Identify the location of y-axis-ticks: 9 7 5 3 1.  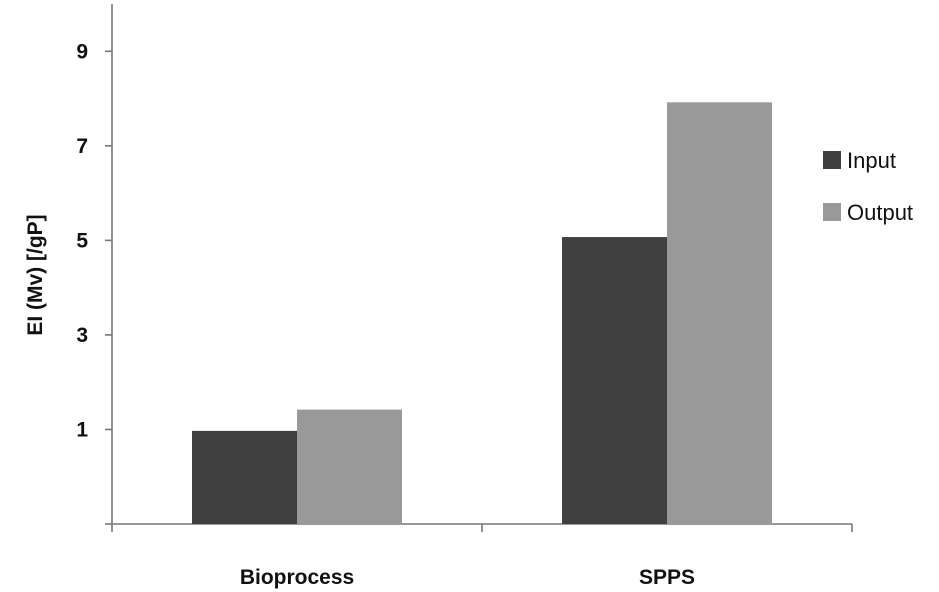
(94, 282).